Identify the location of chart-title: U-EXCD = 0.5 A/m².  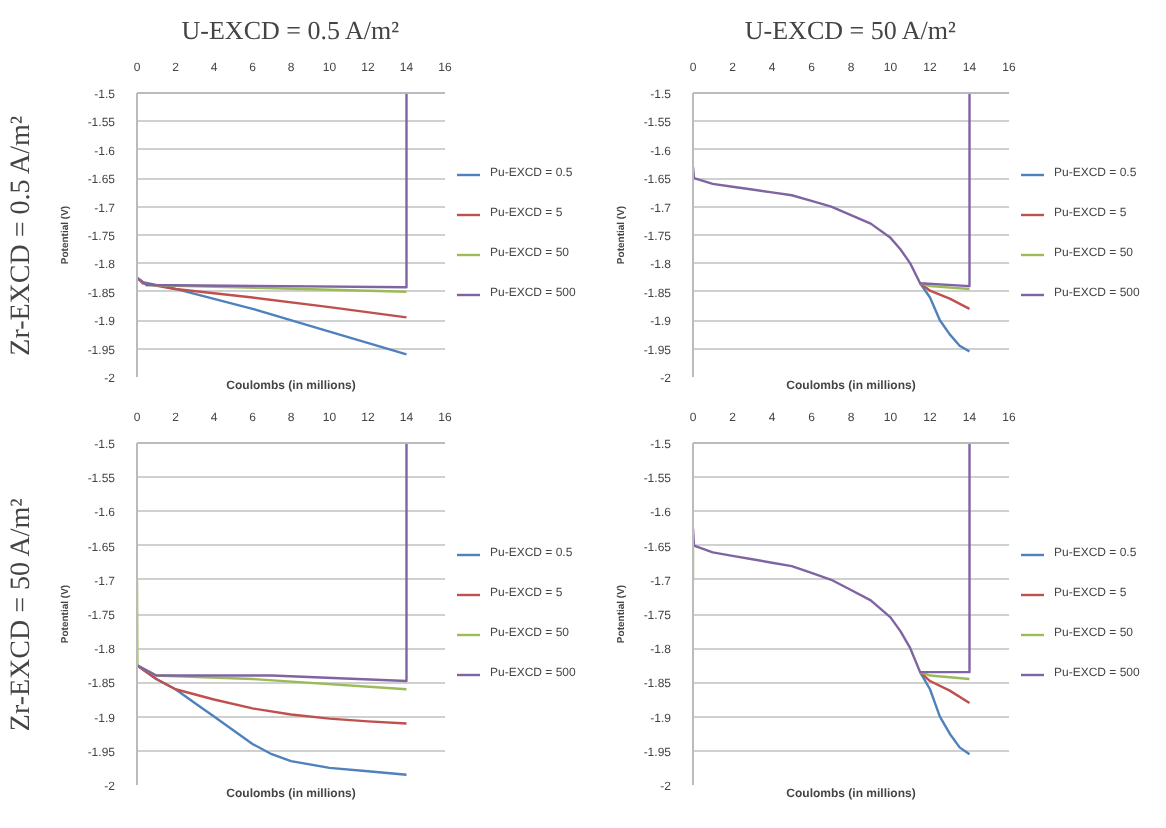
(290, 30).